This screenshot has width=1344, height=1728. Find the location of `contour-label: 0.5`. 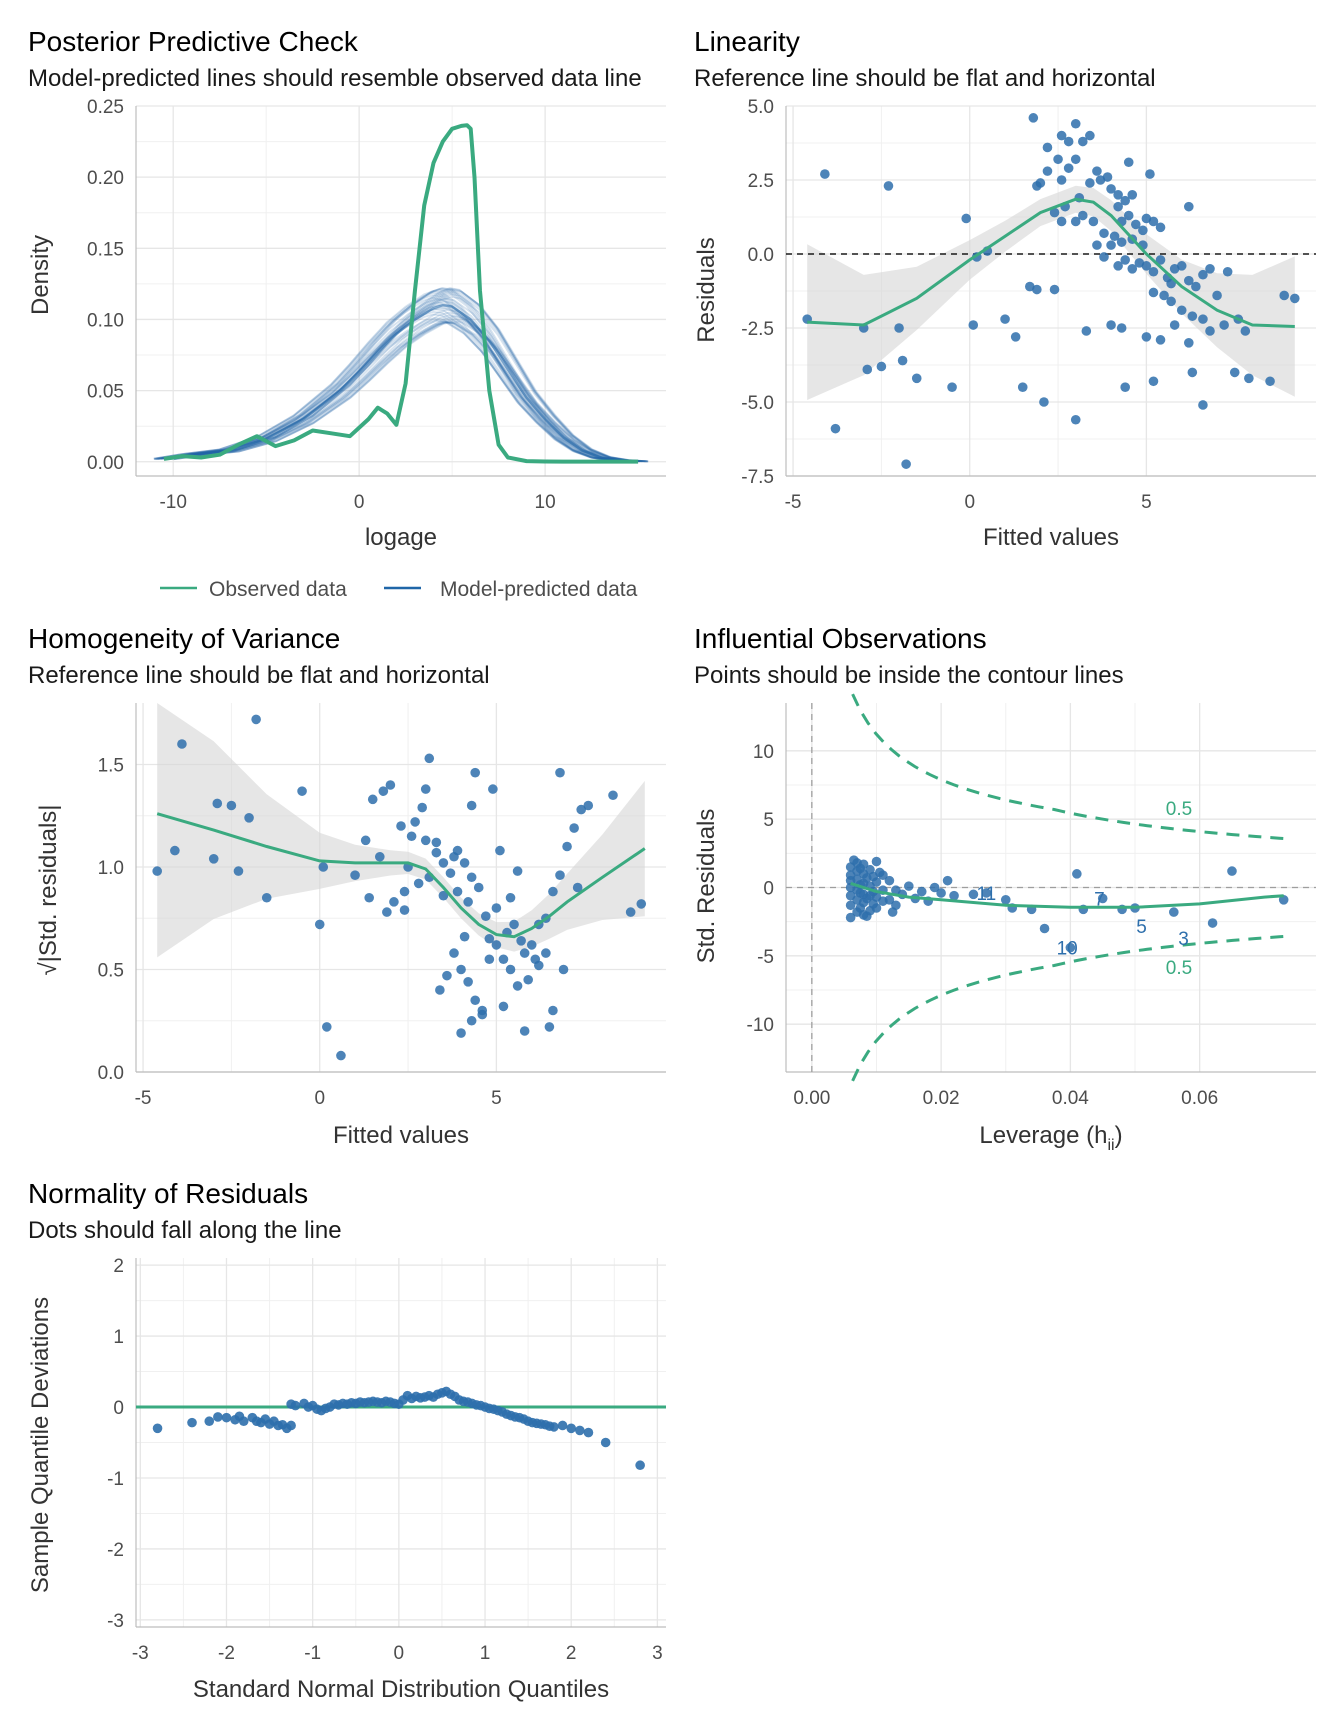

contour-label: 0.5 is located at coordinates (1179, 809).